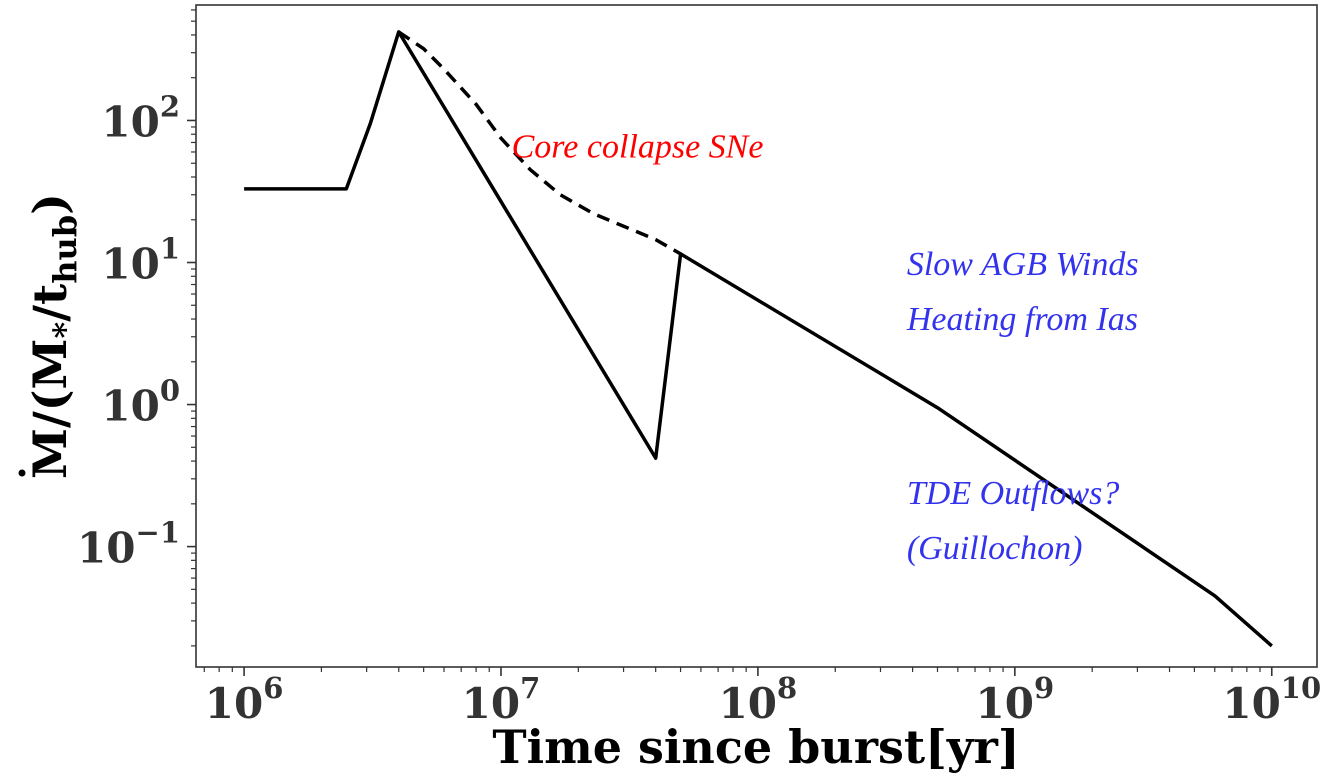 The height and width of the screenshot is (779, 1333). What do you see at coordinates (65, 249) in the screenshot?
I see `y-axis-title-sub2: hub` at bounding box center [65, 249].